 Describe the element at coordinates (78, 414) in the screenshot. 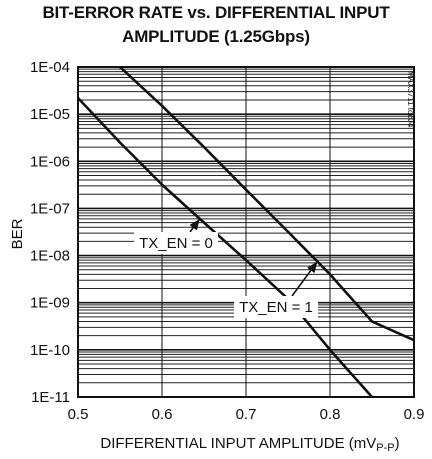

I see `x-tick-label: 0.5` at that location.